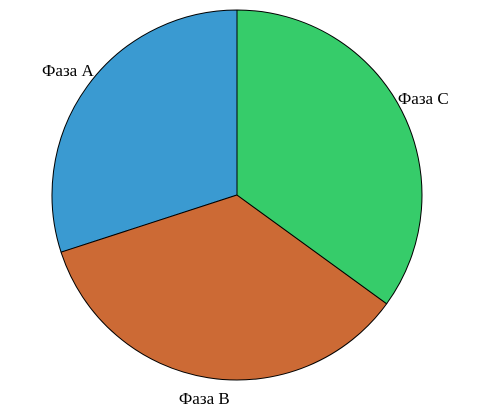  What do you see at coordinates (204, 398) in the screenshot?
I see `slice-label: Фаза B` at bounding box center [204, 398].